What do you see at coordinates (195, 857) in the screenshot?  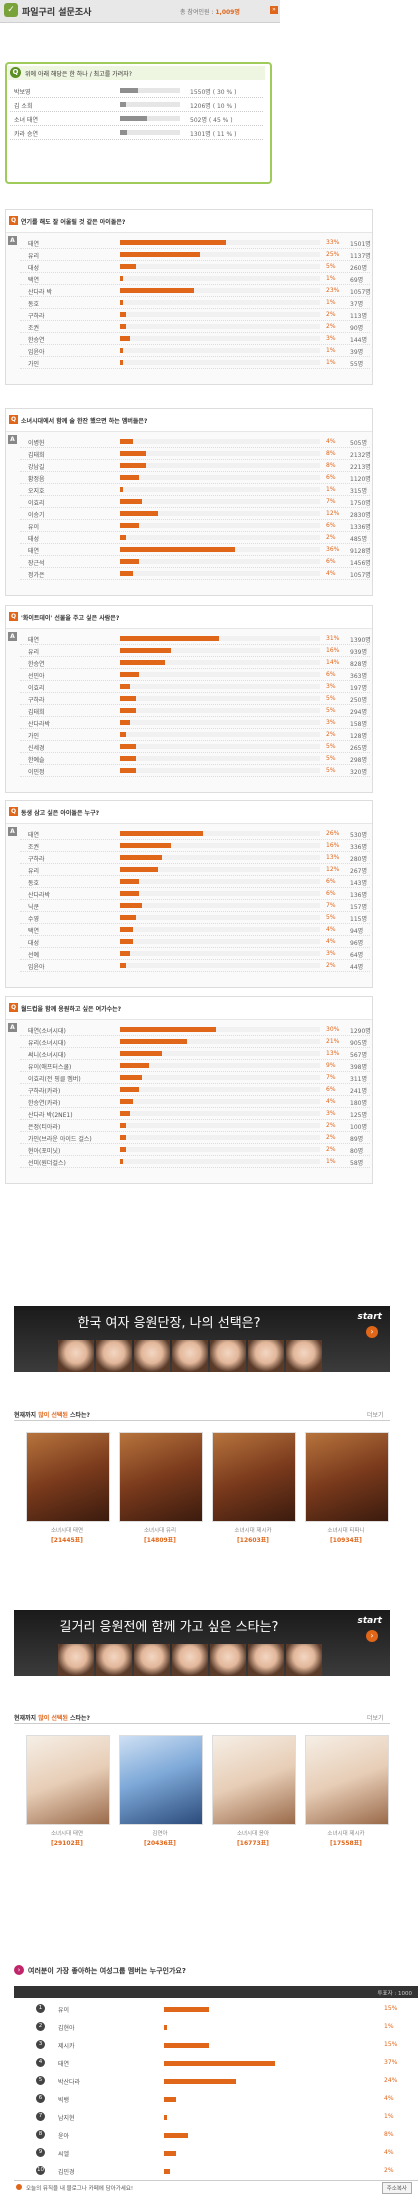 I see `poll-row: 구하라 13% 280명` at bounding box center [195, 857].